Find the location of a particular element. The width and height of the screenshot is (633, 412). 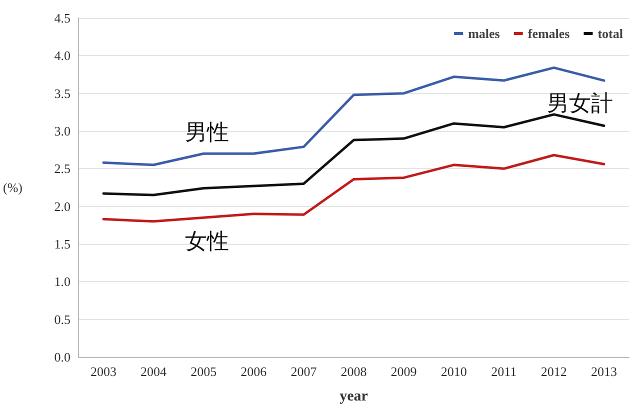

y-tick-label: 3.5 is located at coordinates (62, 93).